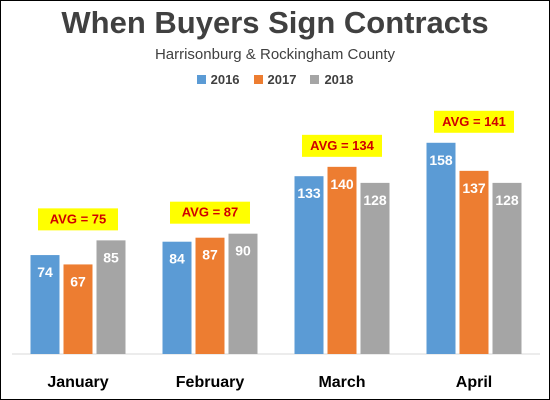 The height and width of the screenshot is (400, 550). Describe the element at coordinates (111, 297) in the screenshot. I see `bar-2018-january` at that location.